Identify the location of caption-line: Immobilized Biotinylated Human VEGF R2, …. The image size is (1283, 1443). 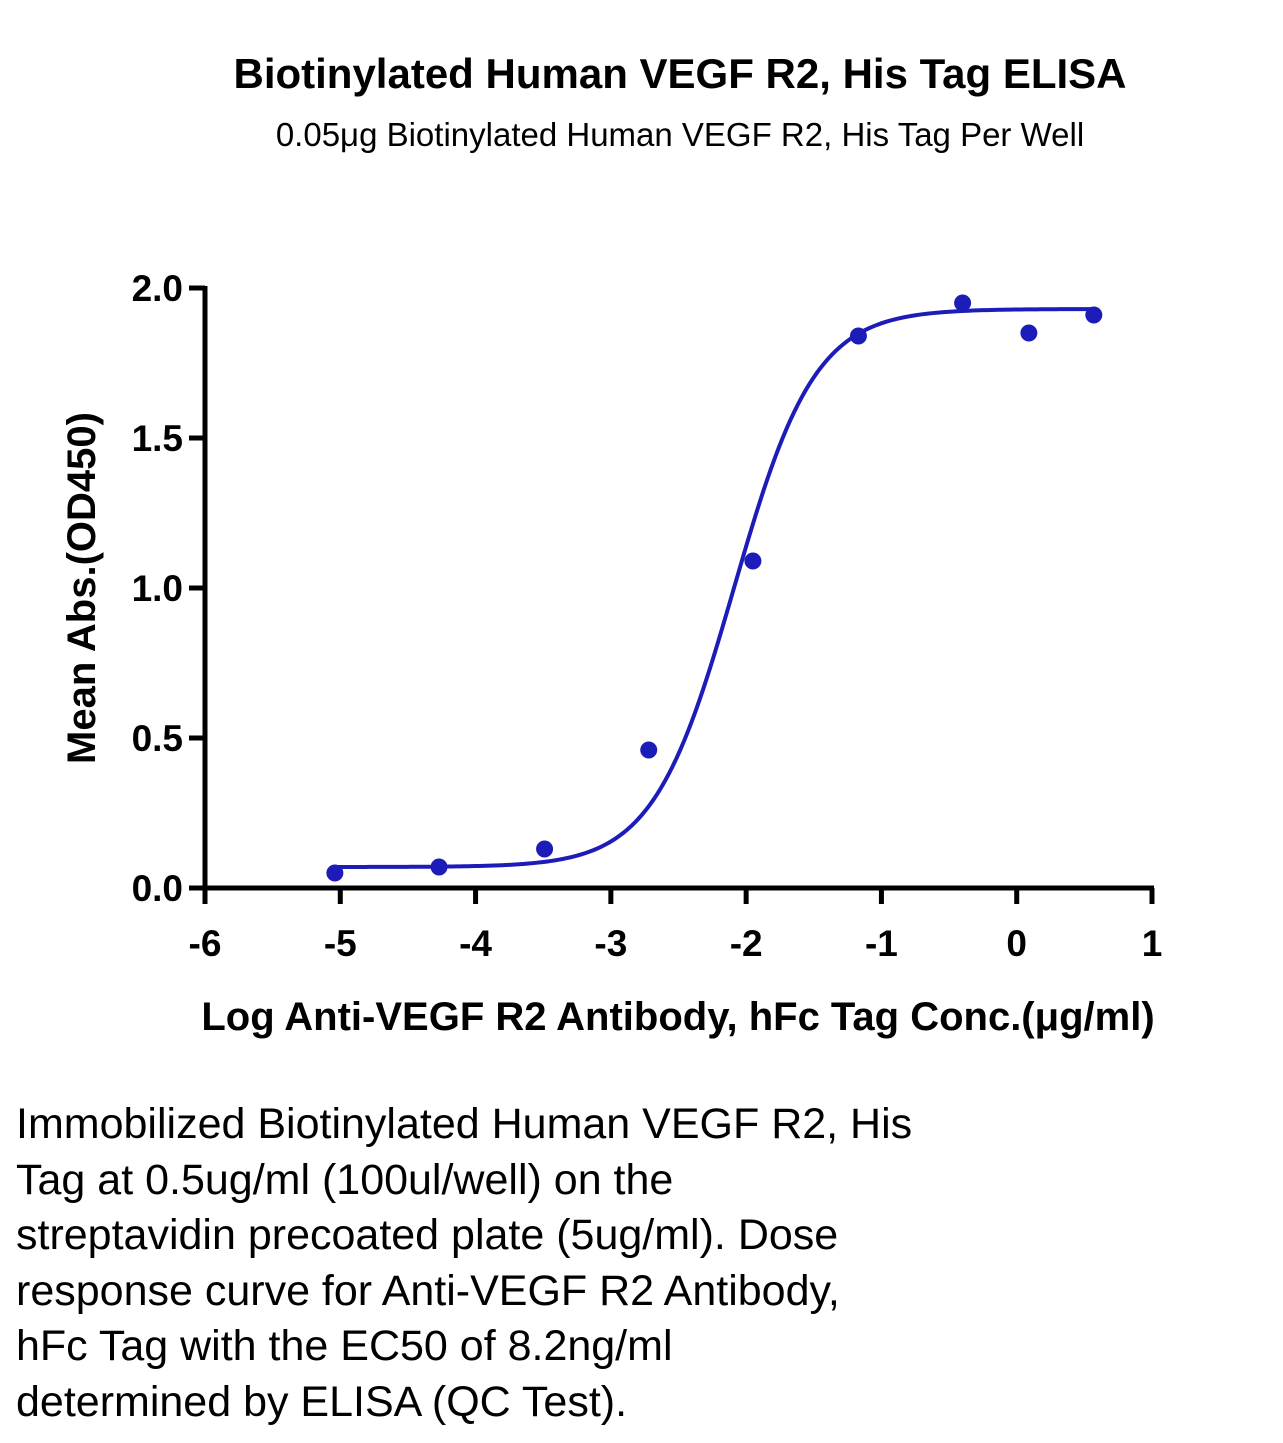
(464, 1124).